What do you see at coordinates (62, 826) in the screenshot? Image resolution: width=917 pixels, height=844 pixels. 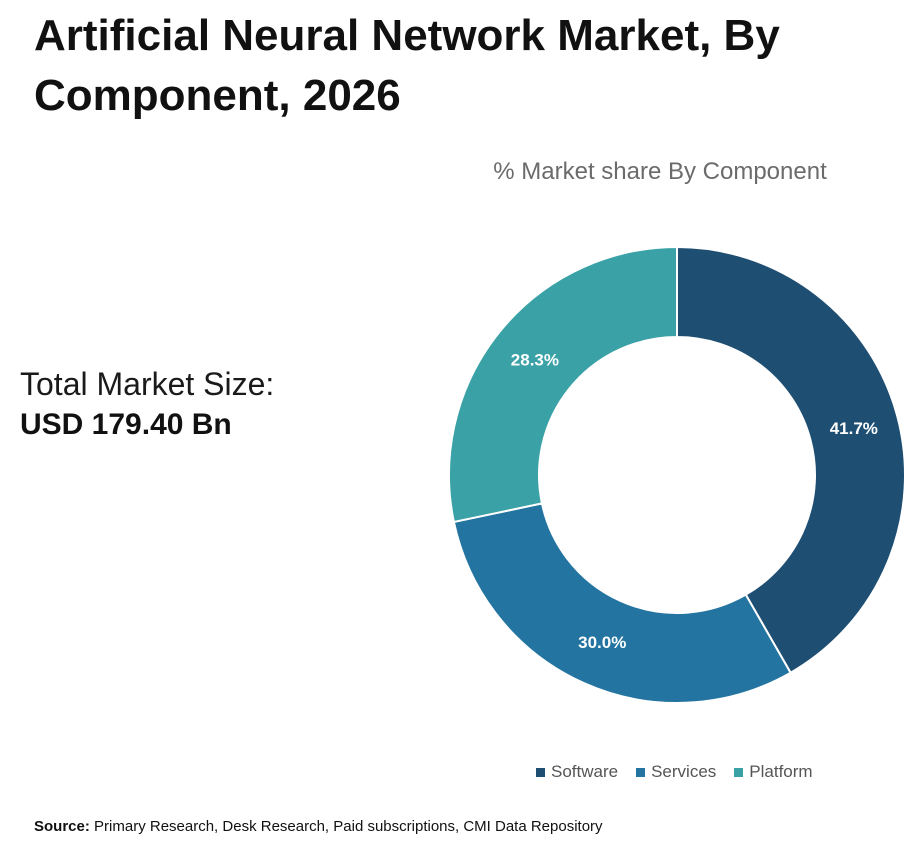 I see `source-label: Source:` at bounding box center [62, 826].